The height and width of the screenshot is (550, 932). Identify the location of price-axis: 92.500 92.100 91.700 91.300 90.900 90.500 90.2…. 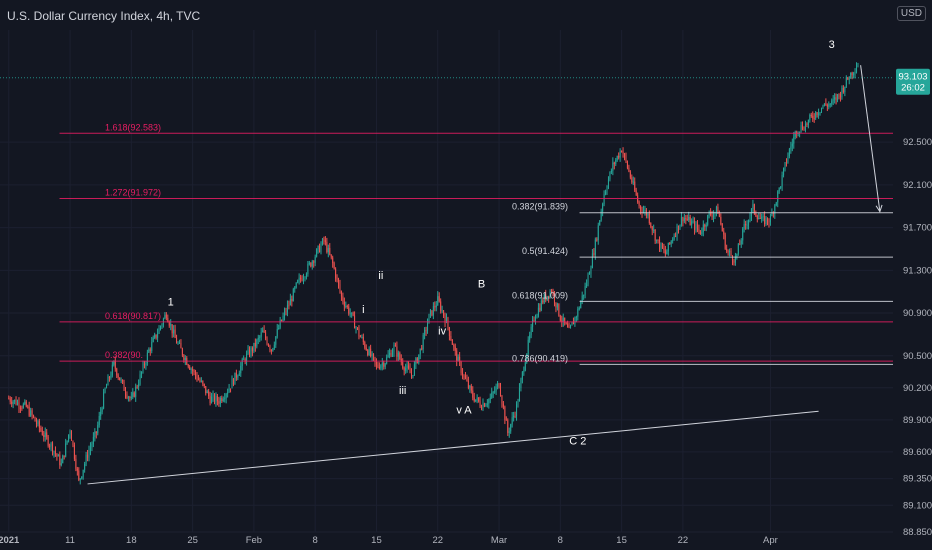
(917, 337).